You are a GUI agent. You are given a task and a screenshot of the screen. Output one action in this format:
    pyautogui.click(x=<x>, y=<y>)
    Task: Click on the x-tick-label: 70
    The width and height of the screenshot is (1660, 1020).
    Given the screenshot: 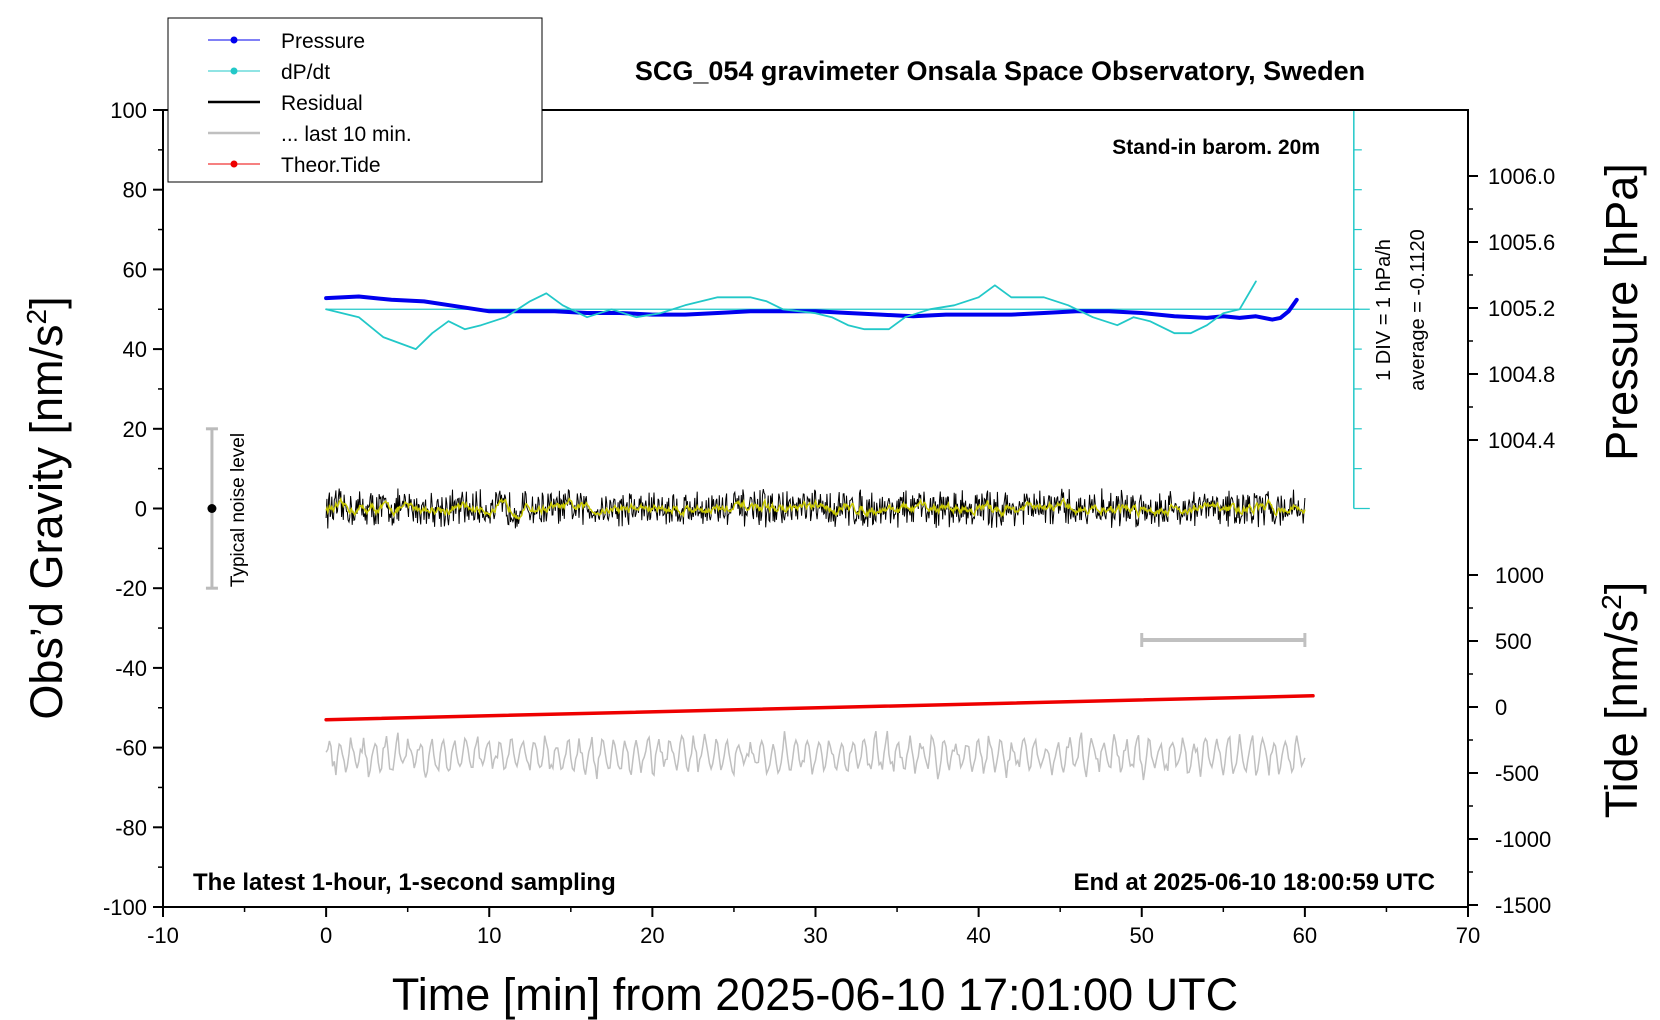 What is the action you would take?
    pyautogui.click(x=1468, y=935)
    